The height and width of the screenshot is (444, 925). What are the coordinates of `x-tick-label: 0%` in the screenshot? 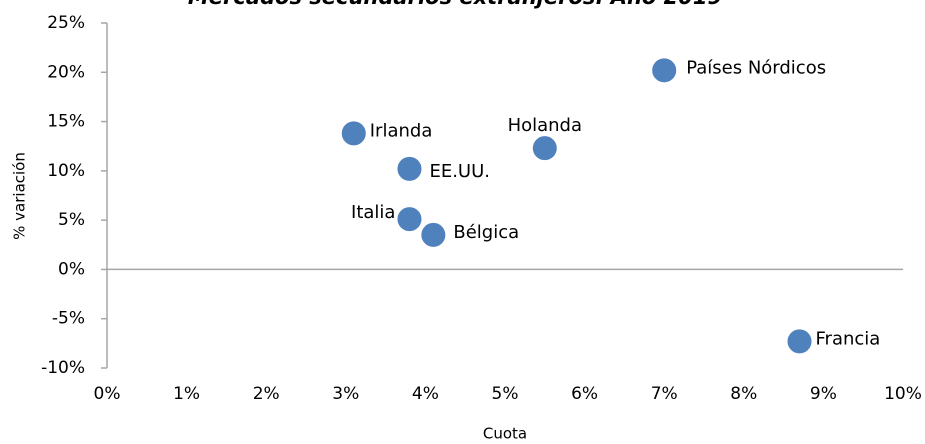 It's located at (107, 394).